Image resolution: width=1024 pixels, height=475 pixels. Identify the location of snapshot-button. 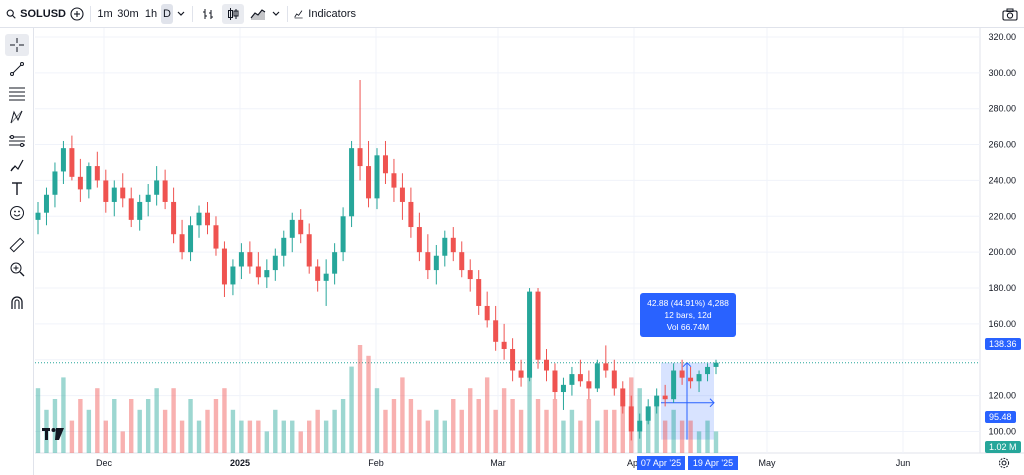
(1010, 14).